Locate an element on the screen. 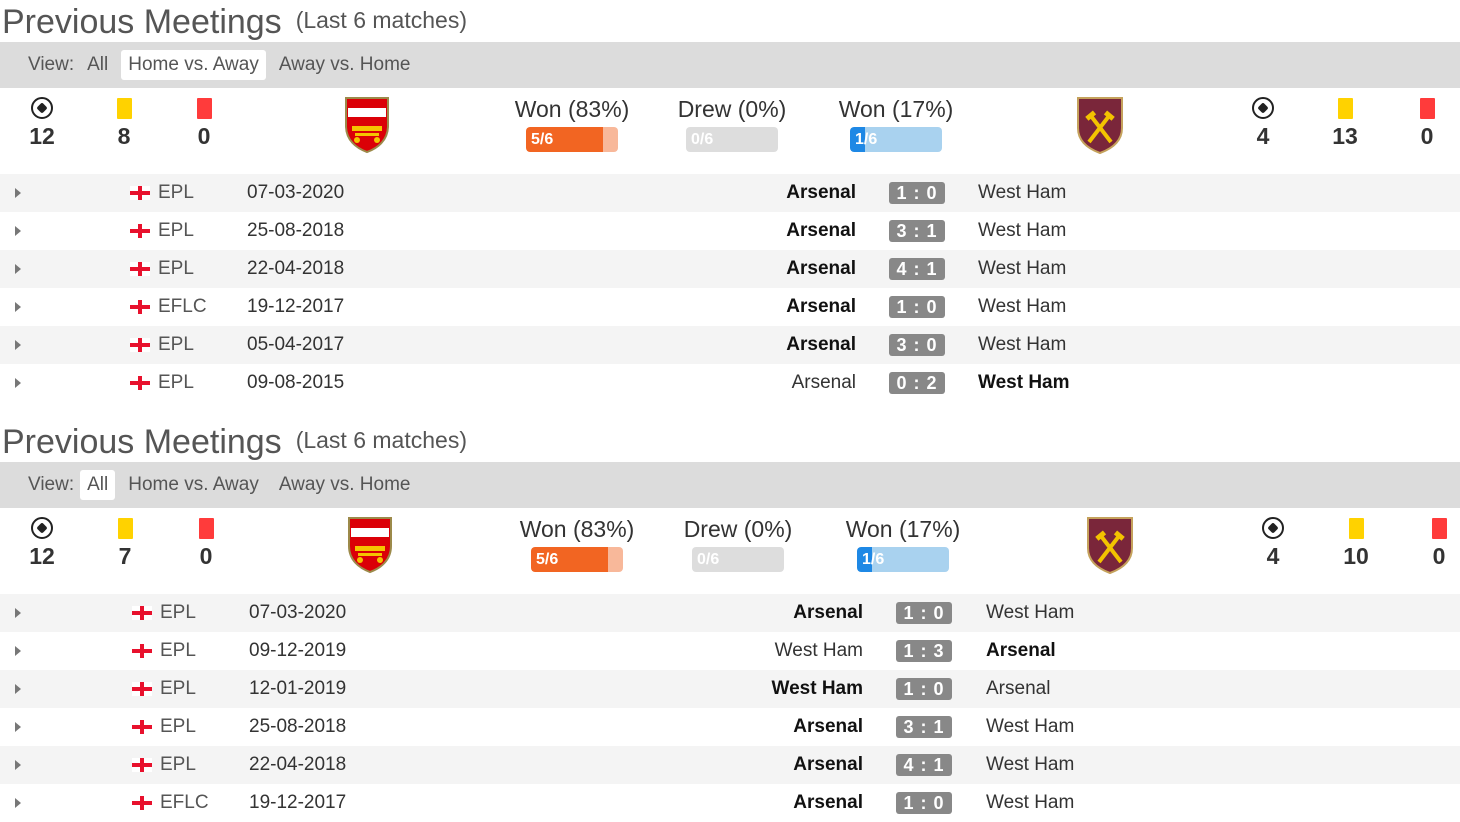 The height and width of the screenshot is (822, 1460). arsenal-crest-icon is located at coordinates (370, 545).